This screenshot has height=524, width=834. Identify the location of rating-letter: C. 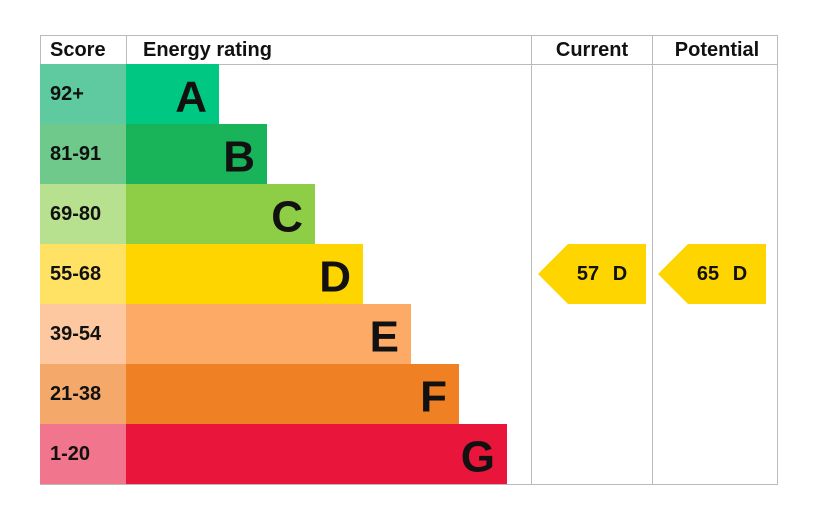
(287, 217).